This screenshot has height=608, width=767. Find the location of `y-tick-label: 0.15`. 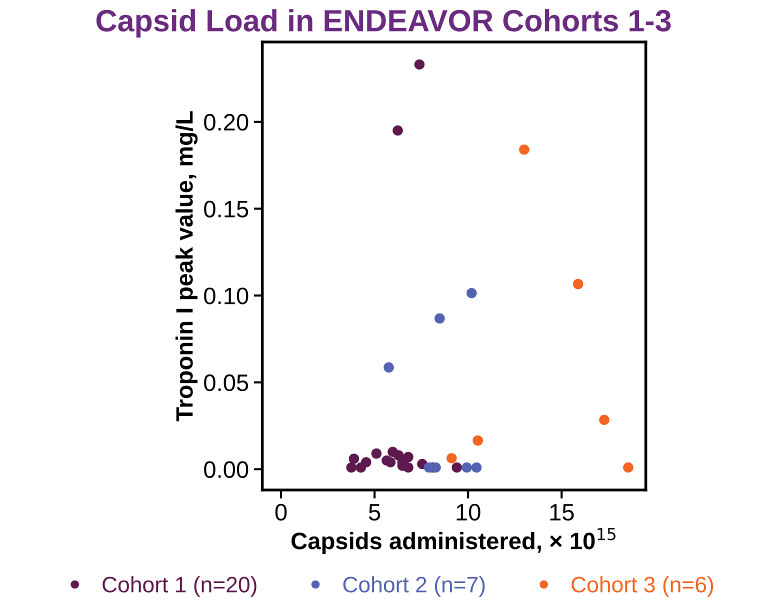

y-tick-label: 0.15 is located at coordinates (226, 209).